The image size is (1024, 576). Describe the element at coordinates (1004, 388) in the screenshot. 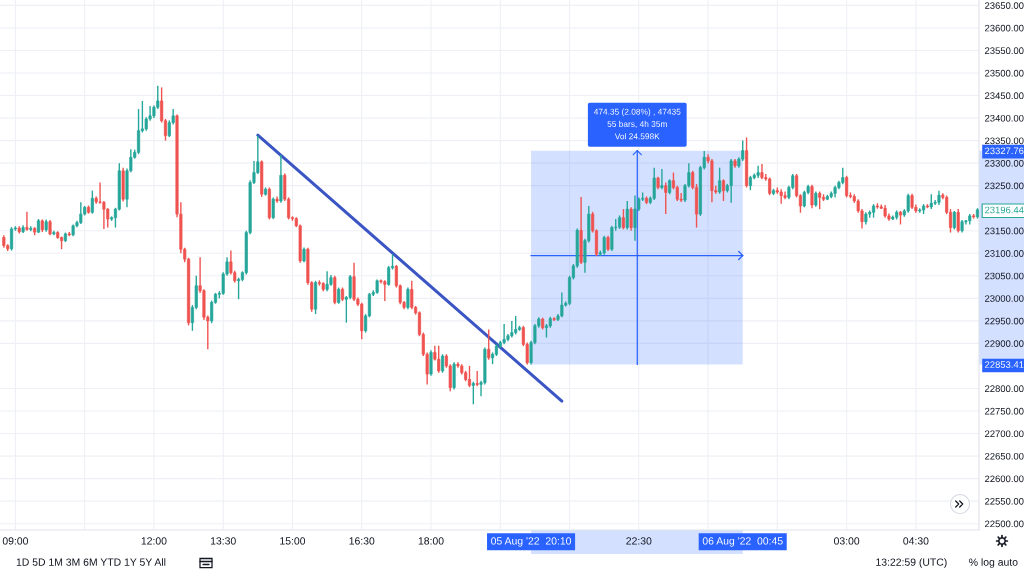

I see `y-tick-label: 22800.00` at that location.